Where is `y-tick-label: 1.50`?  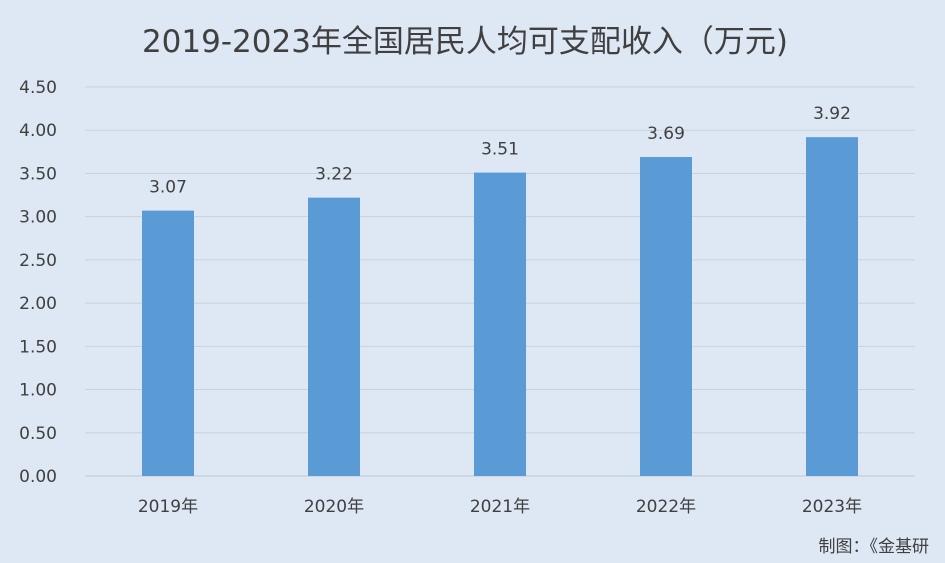 y-tick-label: 1.50 is located at coordinates (38, 347).